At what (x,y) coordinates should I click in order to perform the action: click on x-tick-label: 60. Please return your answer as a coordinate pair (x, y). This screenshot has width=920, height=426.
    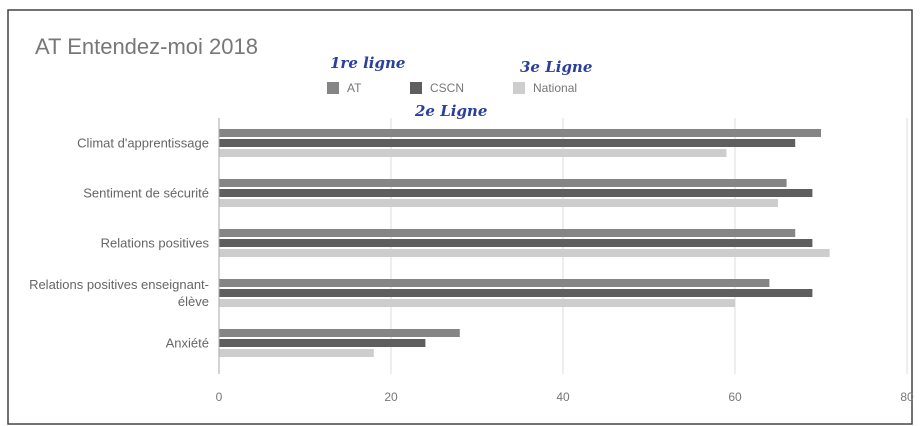
    Looking at the image, I should click on (735, 397).